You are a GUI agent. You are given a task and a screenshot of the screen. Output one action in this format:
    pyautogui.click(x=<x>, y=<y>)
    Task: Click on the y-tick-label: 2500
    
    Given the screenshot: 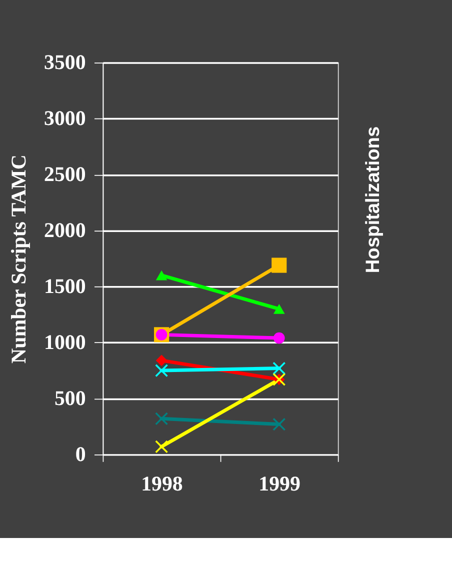 What is the action you would take?
    pyautogui.click(x=65, y=174)
    